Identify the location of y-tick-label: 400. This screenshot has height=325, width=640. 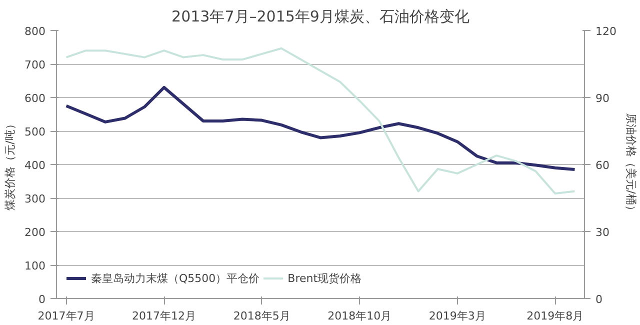
(35, 165).